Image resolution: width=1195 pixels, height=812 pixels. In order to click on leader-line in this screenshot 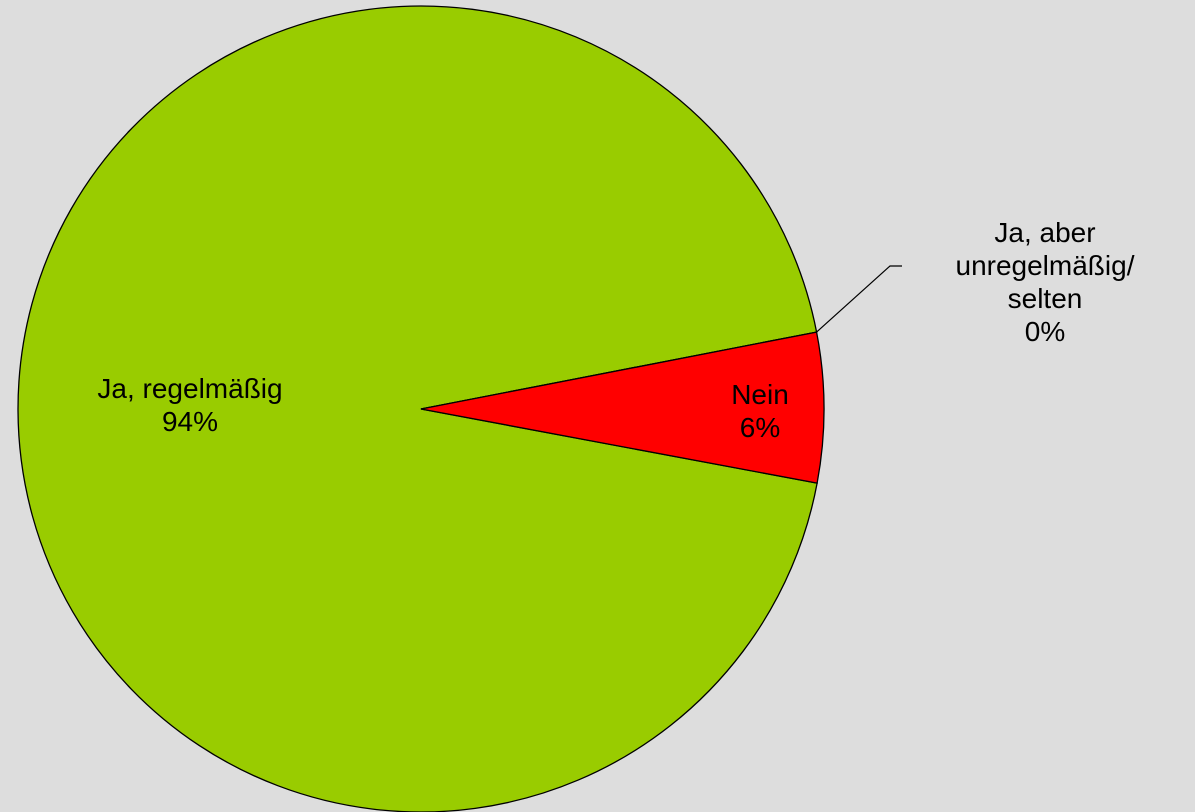, I will do `click(859, 299)`.